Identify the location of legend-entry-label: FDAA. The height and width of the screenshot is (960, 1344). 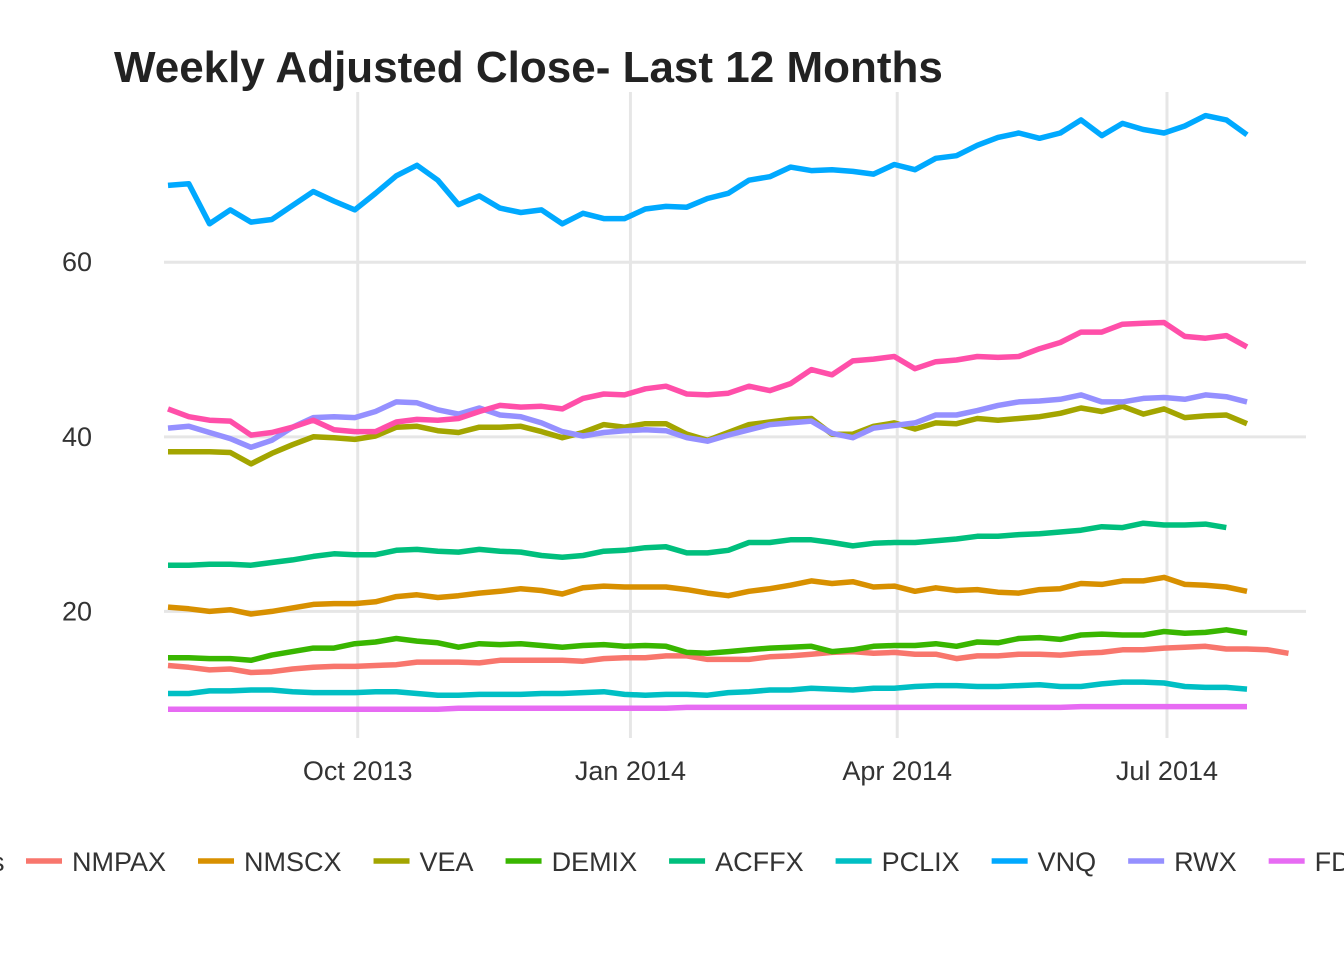
(1329, 862).